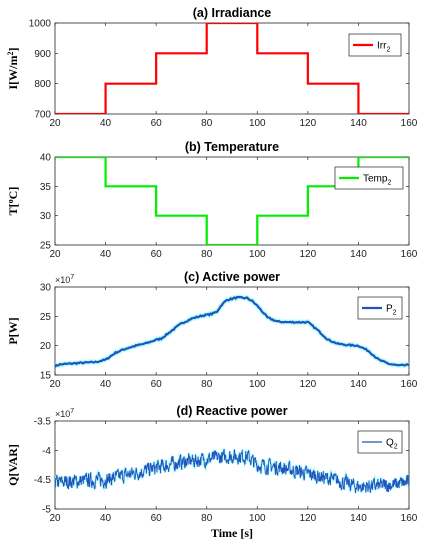 The height and width of the screenshot is (550, 425). I want to click on series-line-Irr2, so click(232, 68).